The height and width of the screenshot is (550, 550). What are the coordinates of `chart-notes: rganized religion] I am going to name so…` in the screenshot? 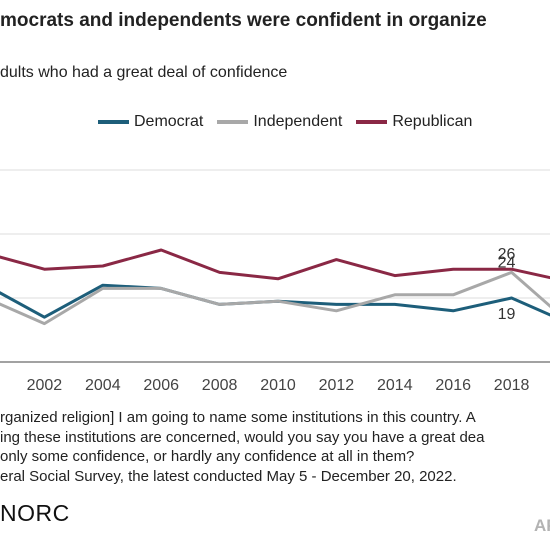 It's located at (242, 447).